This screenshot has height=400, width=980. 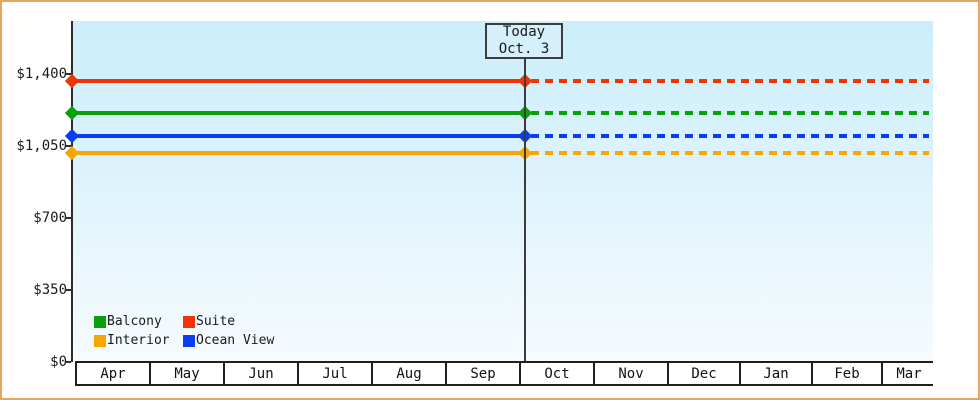 I want to click on month-cell-jan: Jan, so click(x=777, y=373).